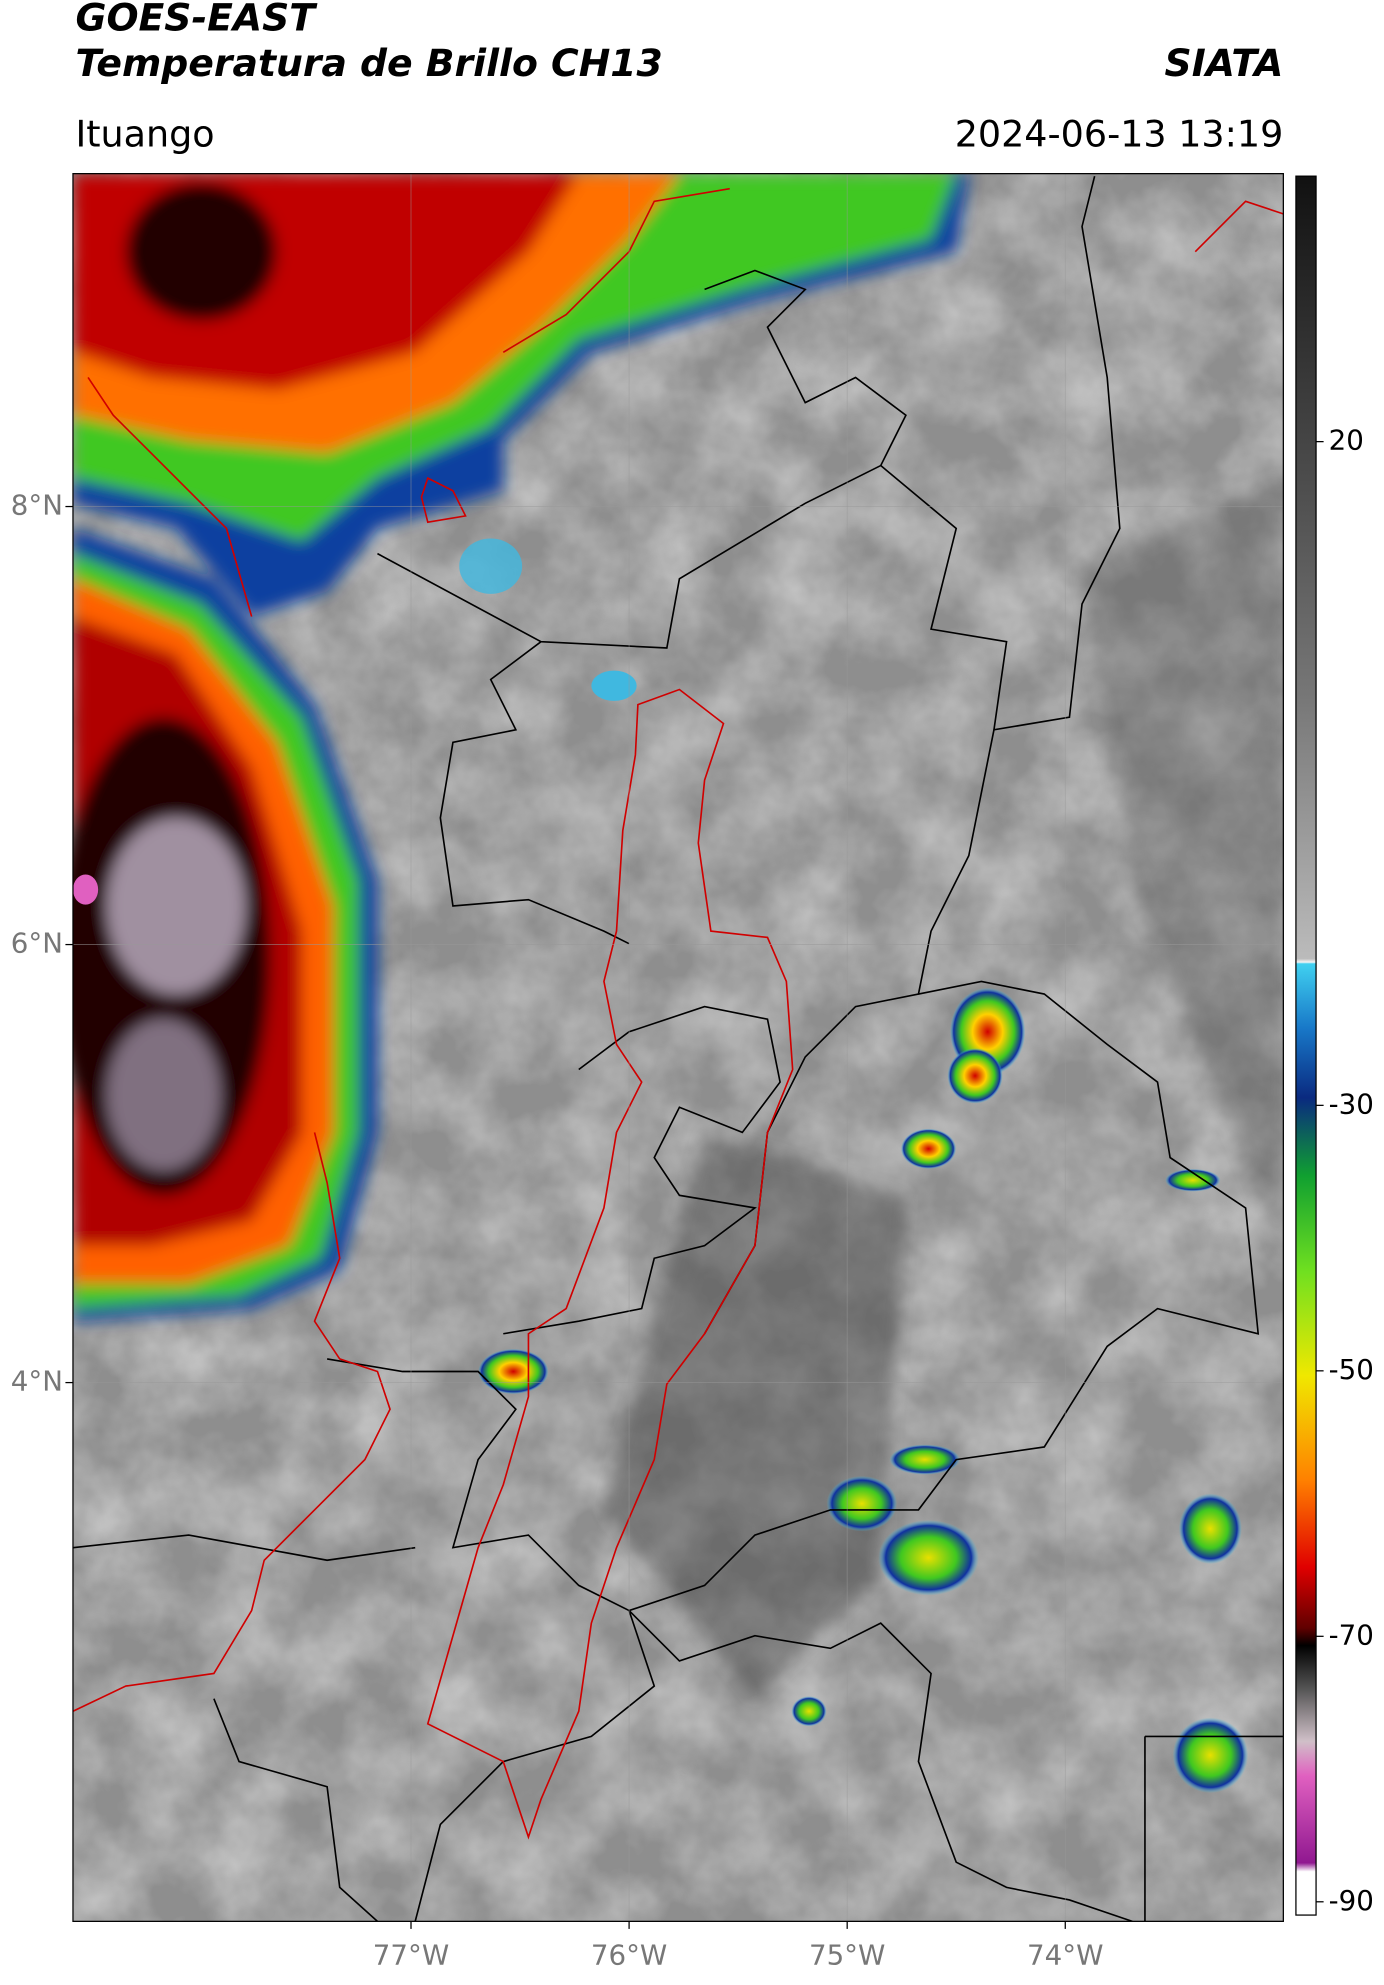 The height and width of the screenshot is (1985, 1384). Describe the element at coordinates (1351, 1634) in the screenshot. I see `colorbar-tick-label: -70` at that location.